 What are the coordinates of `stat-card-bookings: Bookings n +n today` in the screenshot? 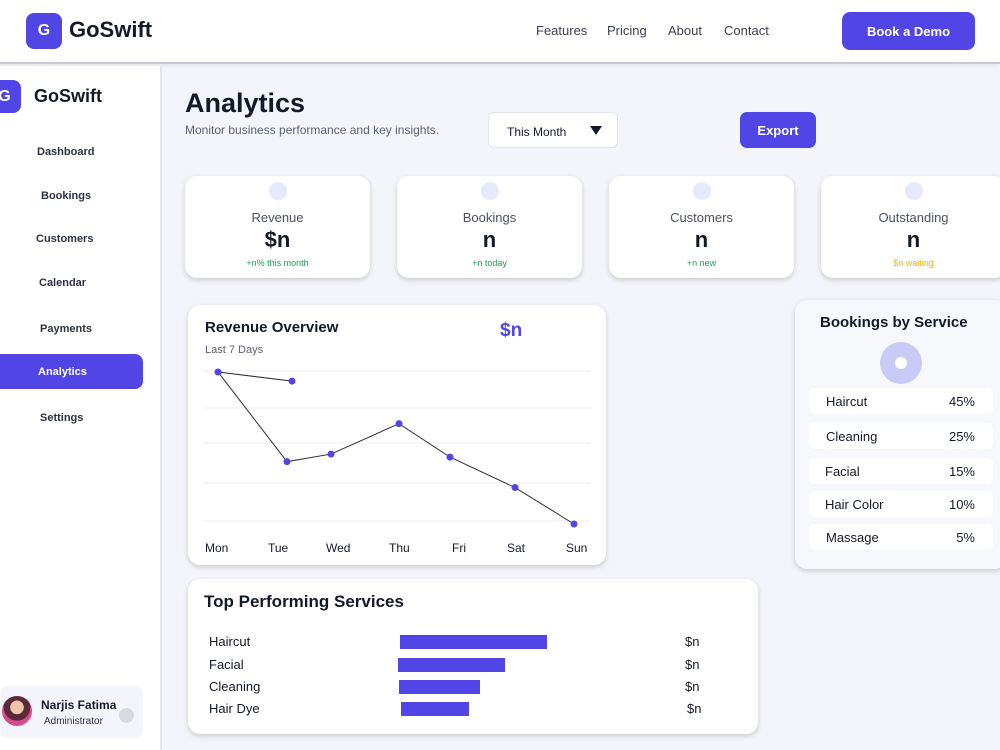 It's located at (489, 227).